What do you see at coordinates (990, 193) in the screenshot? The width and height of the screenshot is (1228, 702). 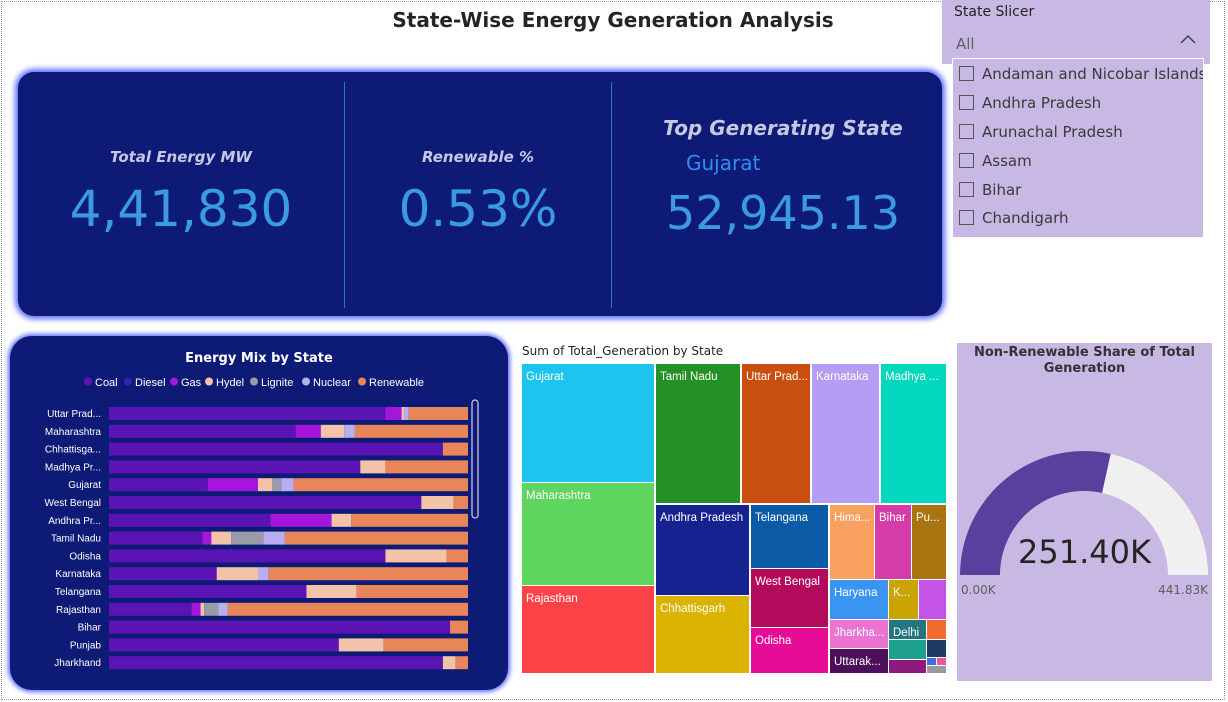 I see `slicer-item: Bihar` at bounding box center [990, 193].